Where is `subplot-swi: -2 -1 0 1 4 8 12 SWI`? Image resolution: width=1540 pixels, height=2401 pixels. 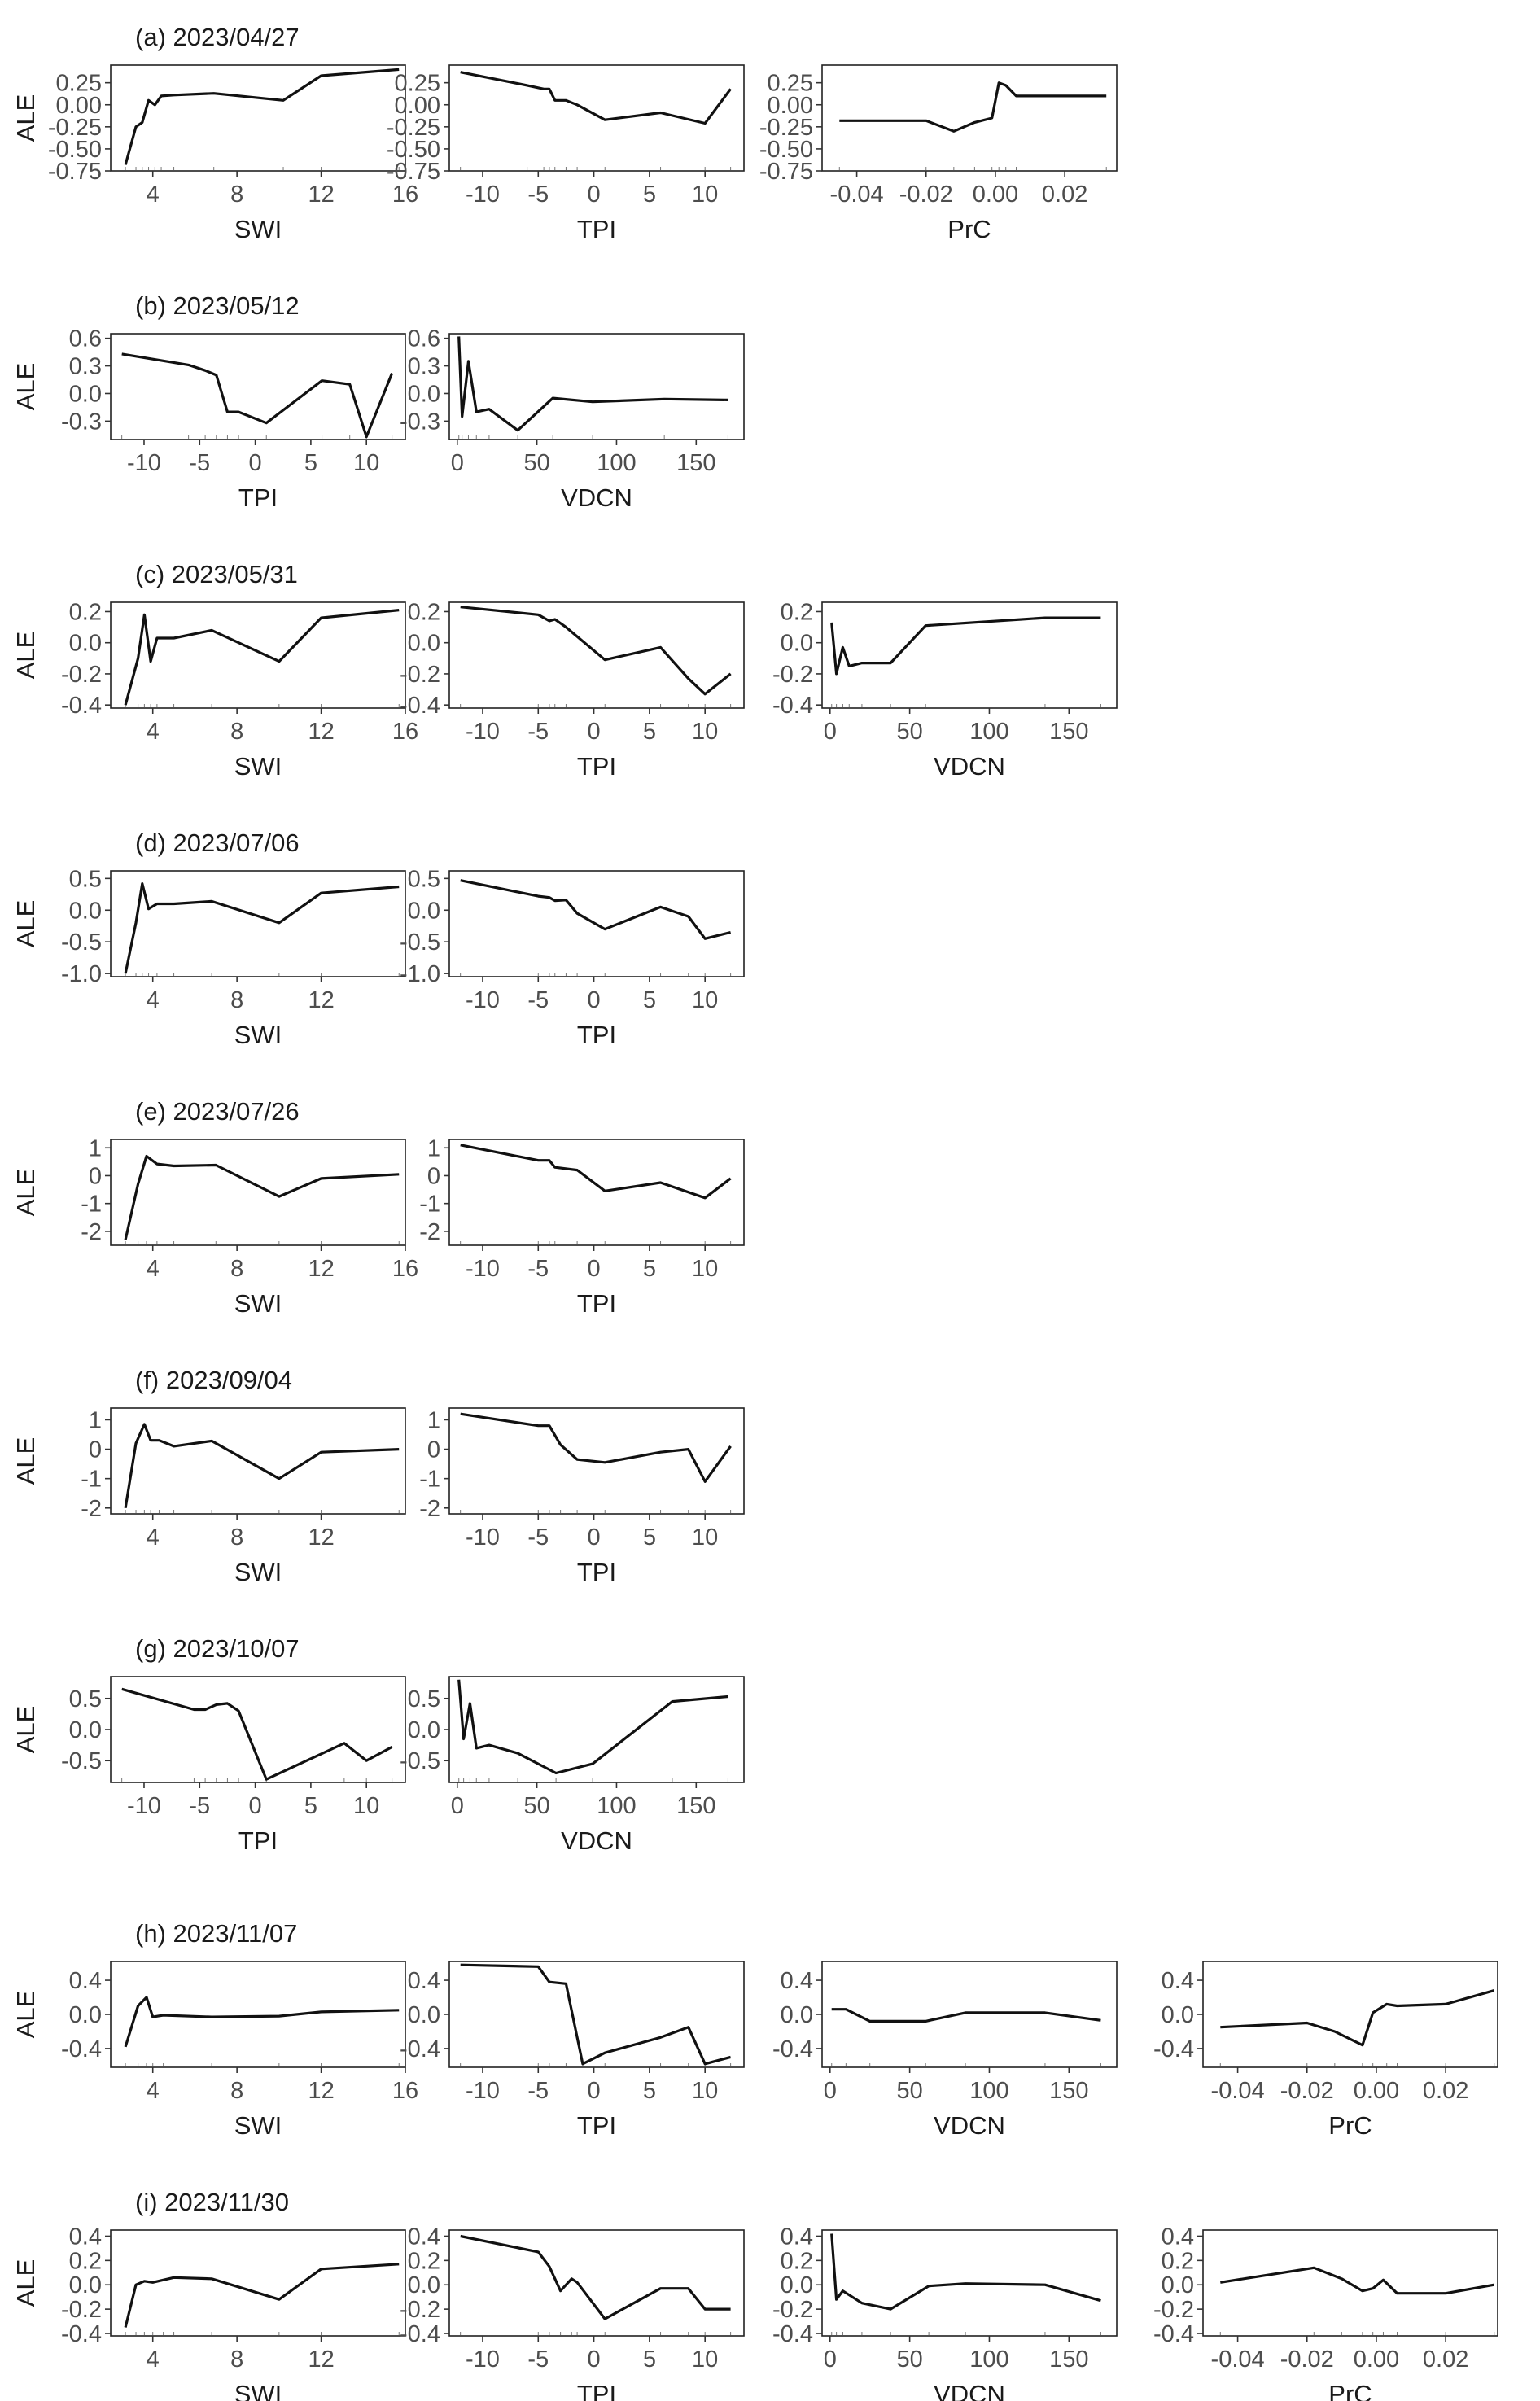
subplot-swi: -2 -1 0 1 4 8 12 SWI is located at coordinates (244, 1496).